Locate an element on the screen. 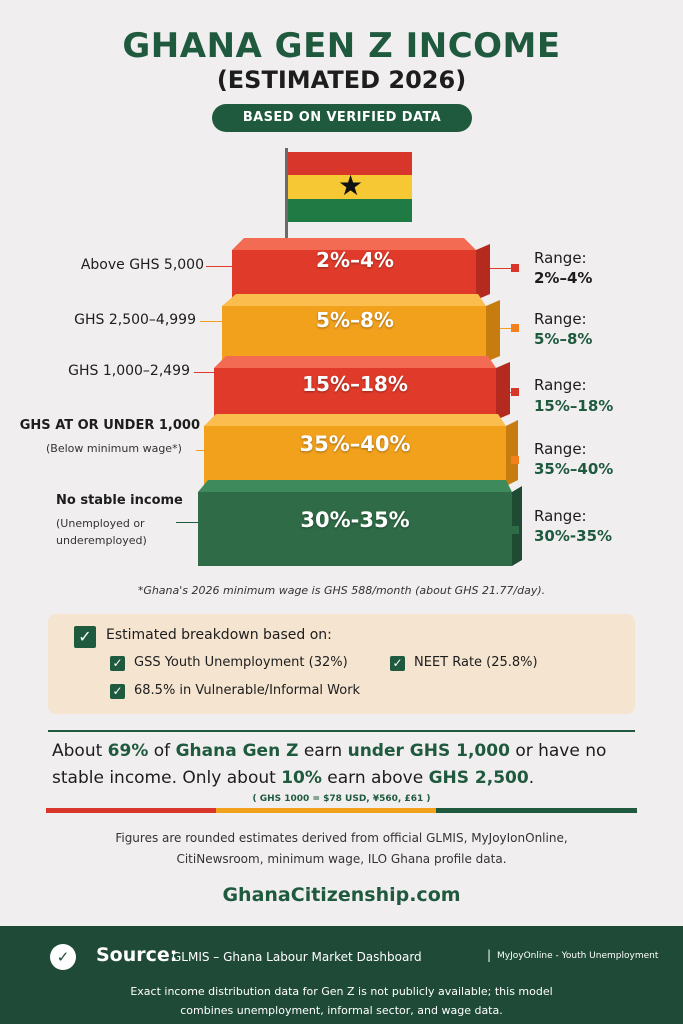 Image resolution: width=683 pixels, height=1024 pixels. tier-3-percent: 15%–18% is located at coordinates (355, 384).